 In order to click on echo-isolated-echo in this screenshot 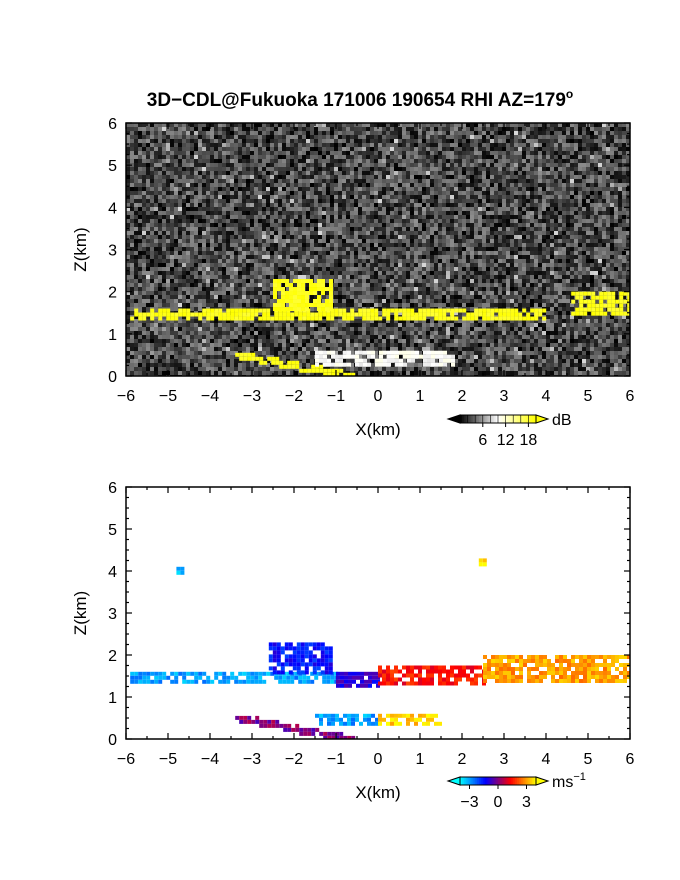, I will do `click(180, 570)`.